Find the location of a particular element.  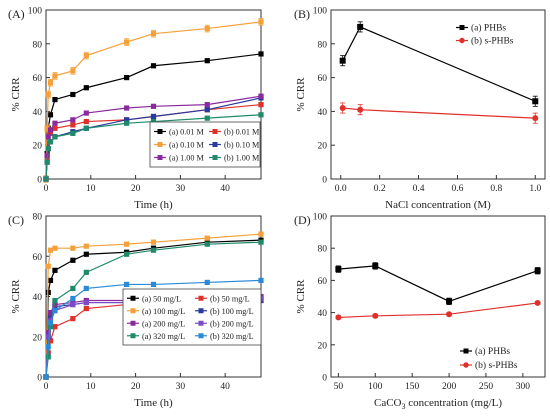

legend-entry-label: (b) 200 mg/L is located at coordinates (232, 323).